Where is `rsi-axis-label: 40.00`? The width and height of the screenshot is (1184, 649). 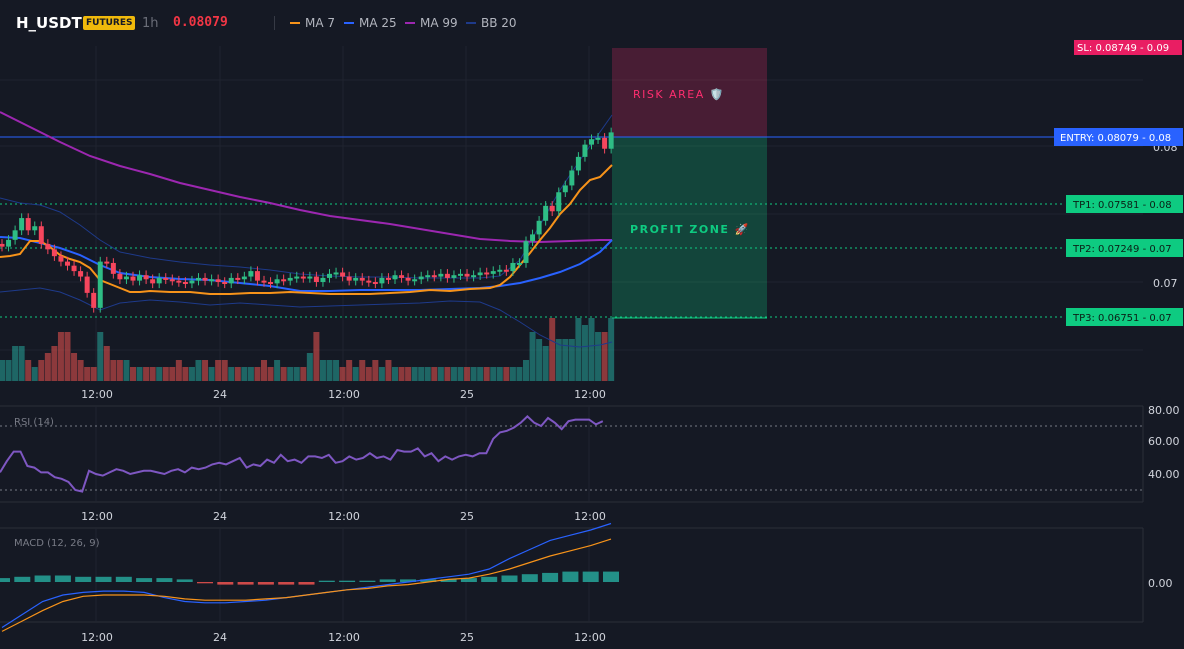 rsi-axis-label: 40.00 is located at coordinates (1164, 474).